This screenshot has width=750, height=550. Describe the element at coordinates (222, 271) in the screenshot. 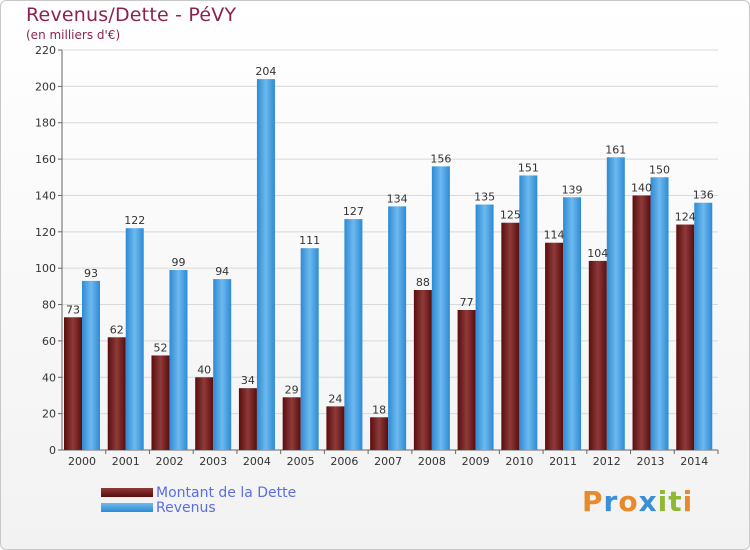

I see `revenue-value-label: 94` at that location.